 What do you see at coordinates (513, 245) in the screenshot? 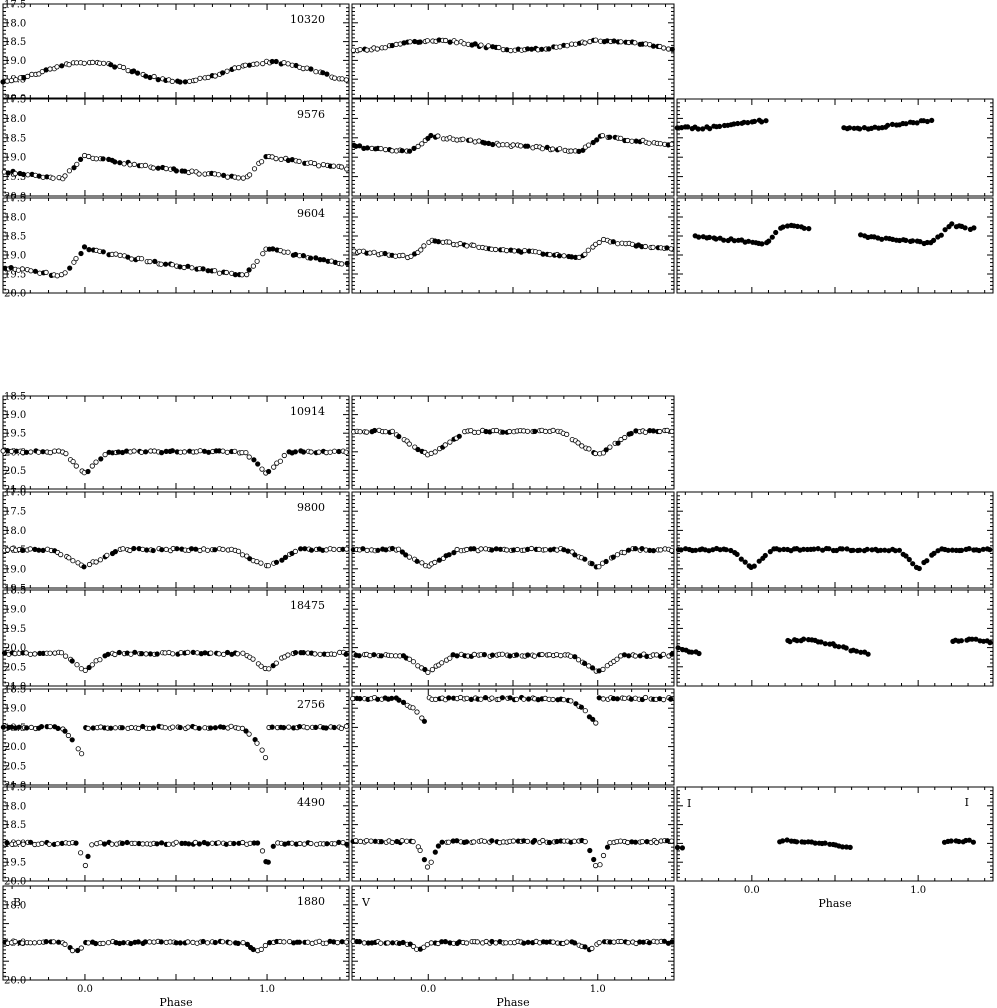
I see `panel-frame` at bounding box center [513, 245].